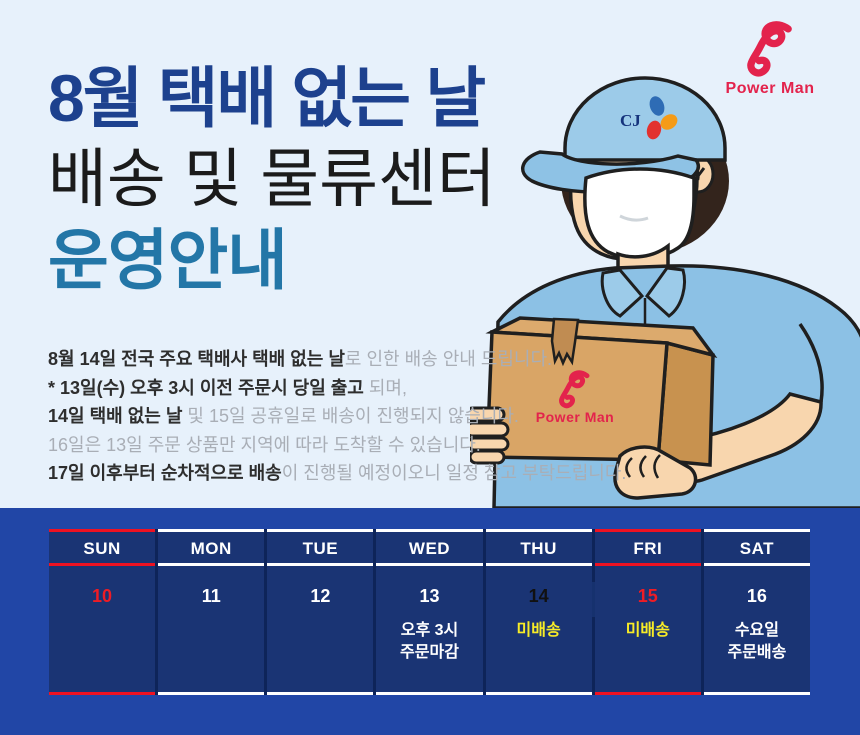 Image resolution: width=860 pixels, height=735 pixels. What do you see at coordinates (211, 596) in the screenshot?
I see `day-number: 11` at bounding box center [211, 596].